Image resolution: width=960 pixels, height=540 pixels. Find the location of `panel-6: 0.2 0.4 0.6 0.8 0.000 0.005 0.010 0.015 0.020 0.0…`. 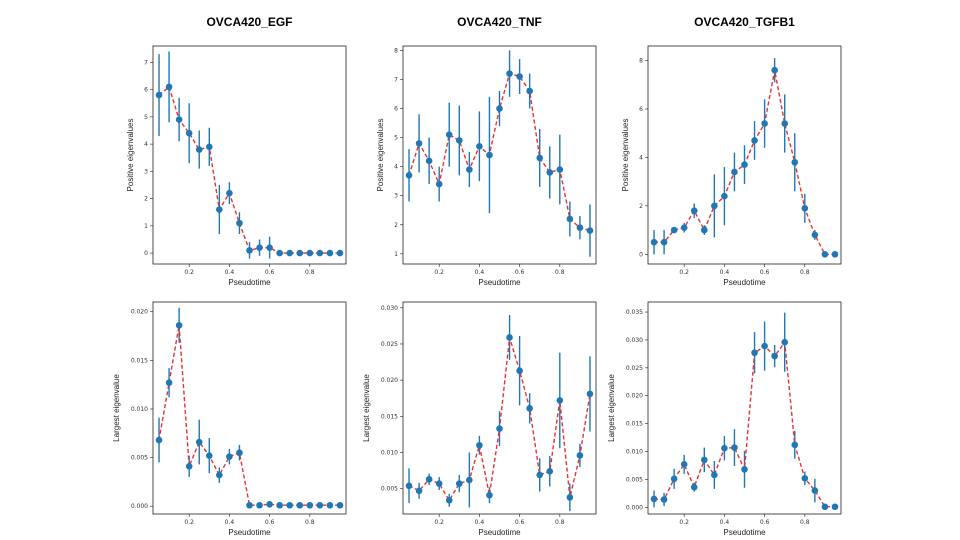

panel-6: 0.2 0.4 0.6 0.8 0.000 0.005 0.010 0.015 0.020 0.0… is located at coordinates (724, 419).